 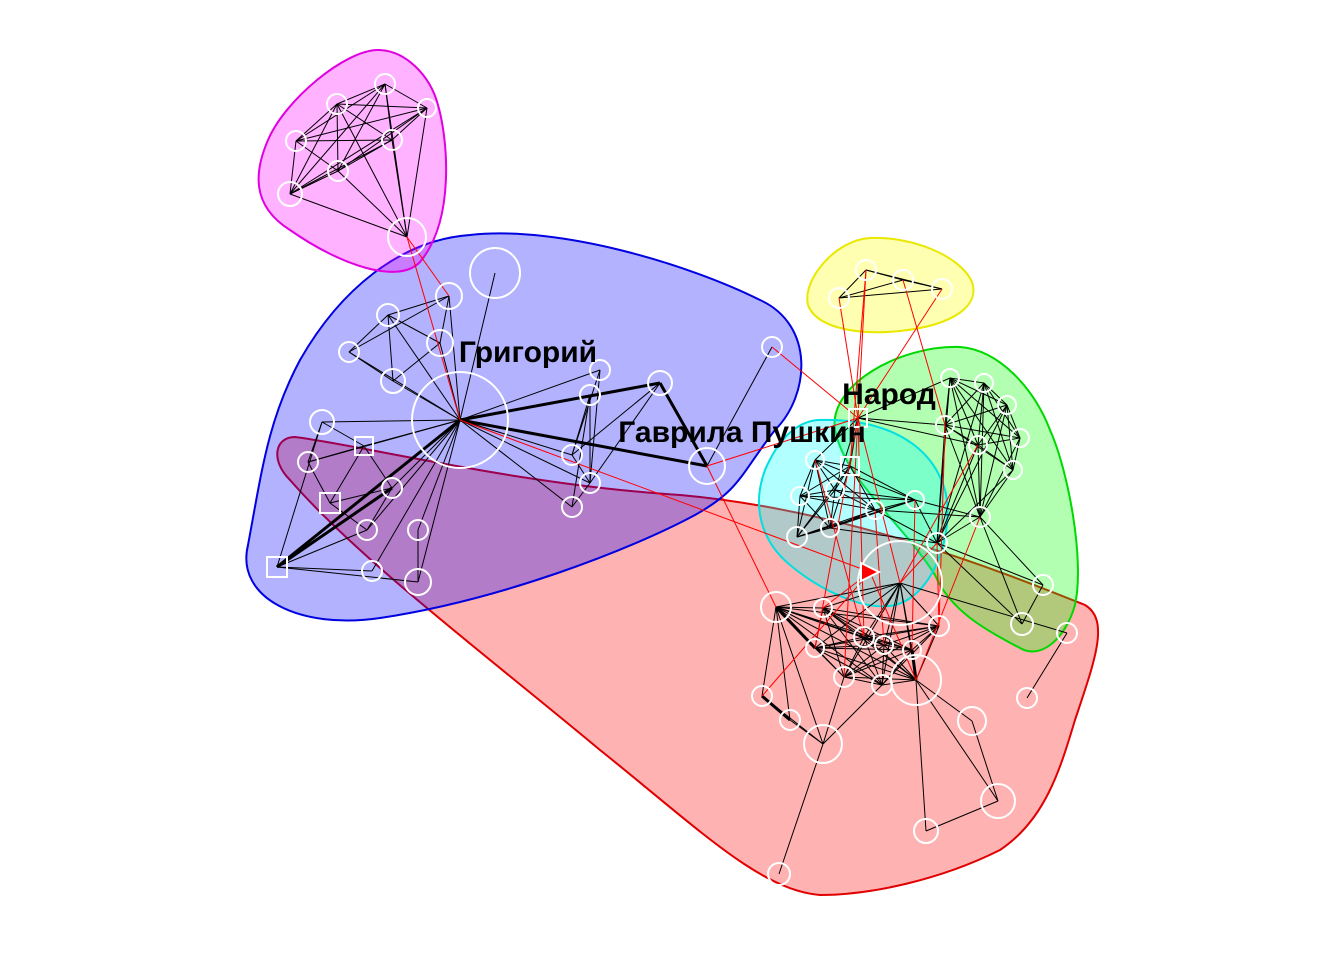 What do you see at coordinates (277, 567) in the screenshot?
I see `node-b22` at bounding box center [277, 567].